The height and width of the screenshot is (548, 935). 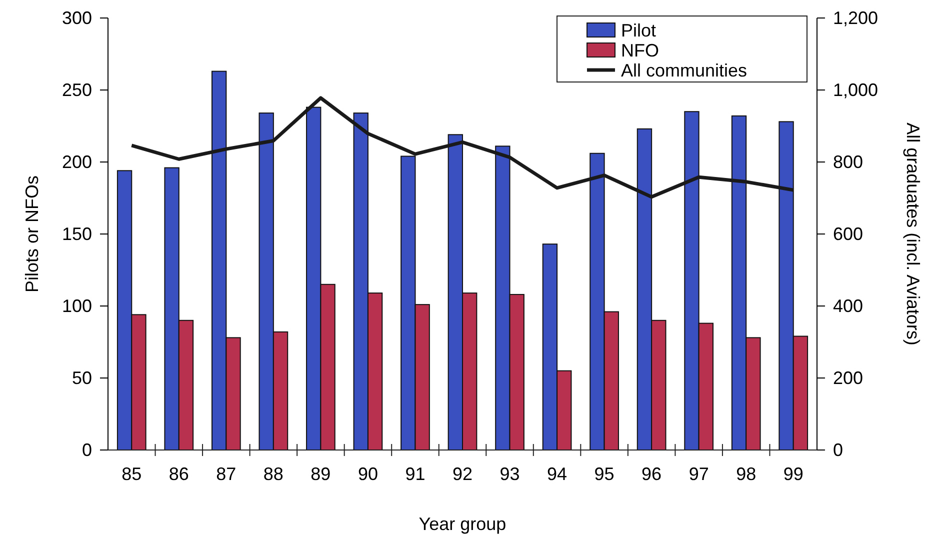 I want to click on x-tick-label: 94, so click(x=557, y=474).